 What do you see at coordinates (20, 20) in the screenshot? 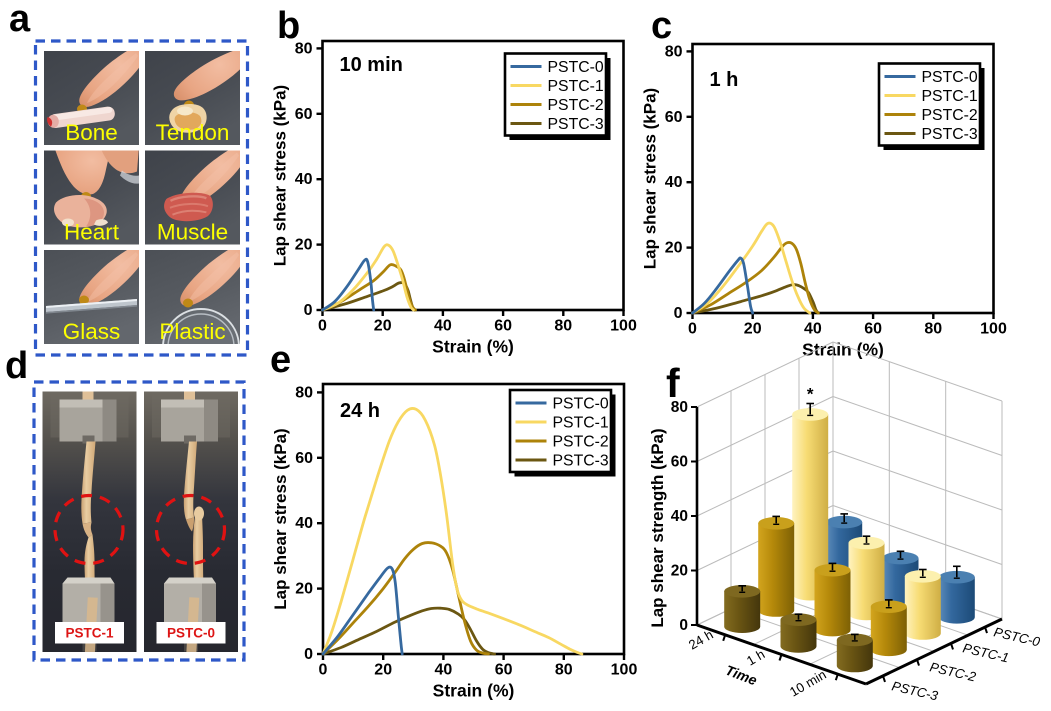
I see `svg-text: a` at bounding box center [20, 20].